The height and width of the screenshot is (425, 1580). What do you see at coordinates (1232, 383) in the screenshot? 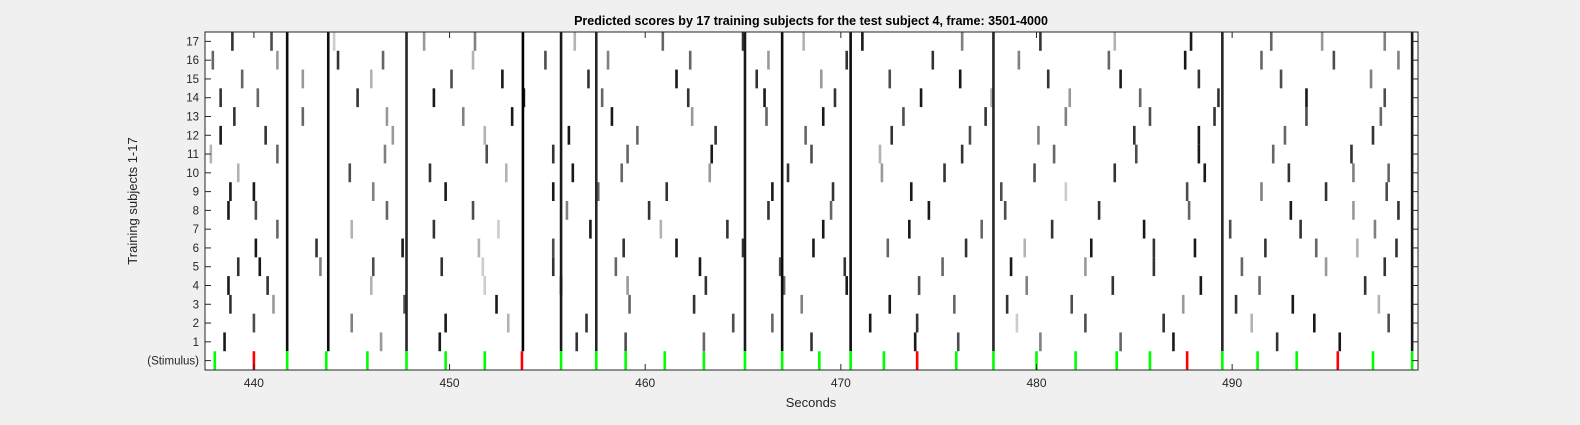
I see `x-tick-label: 490` at bounding box center [1232, 383].